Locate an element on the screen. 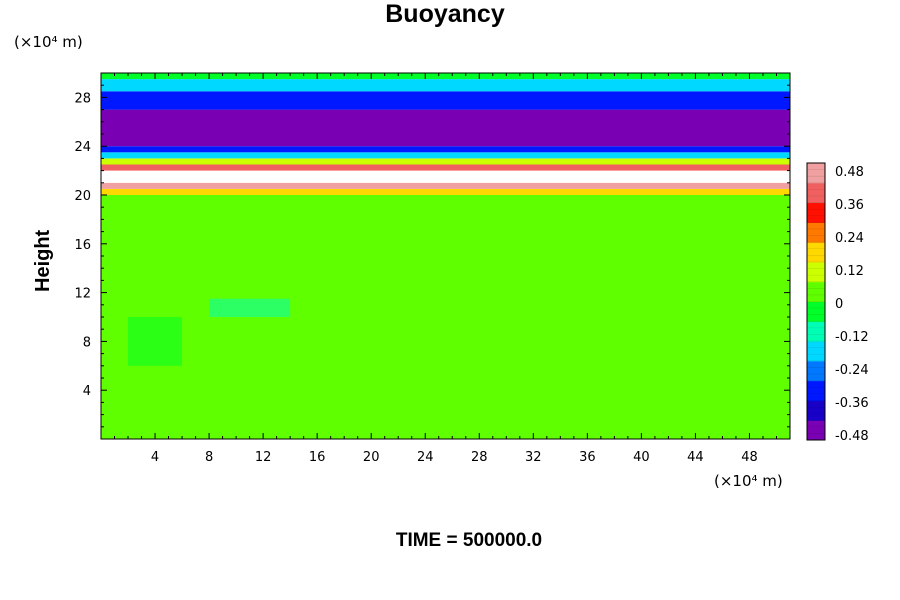  x-axis-unit: (×10⁴ m) is located at coordinates (748, 481).